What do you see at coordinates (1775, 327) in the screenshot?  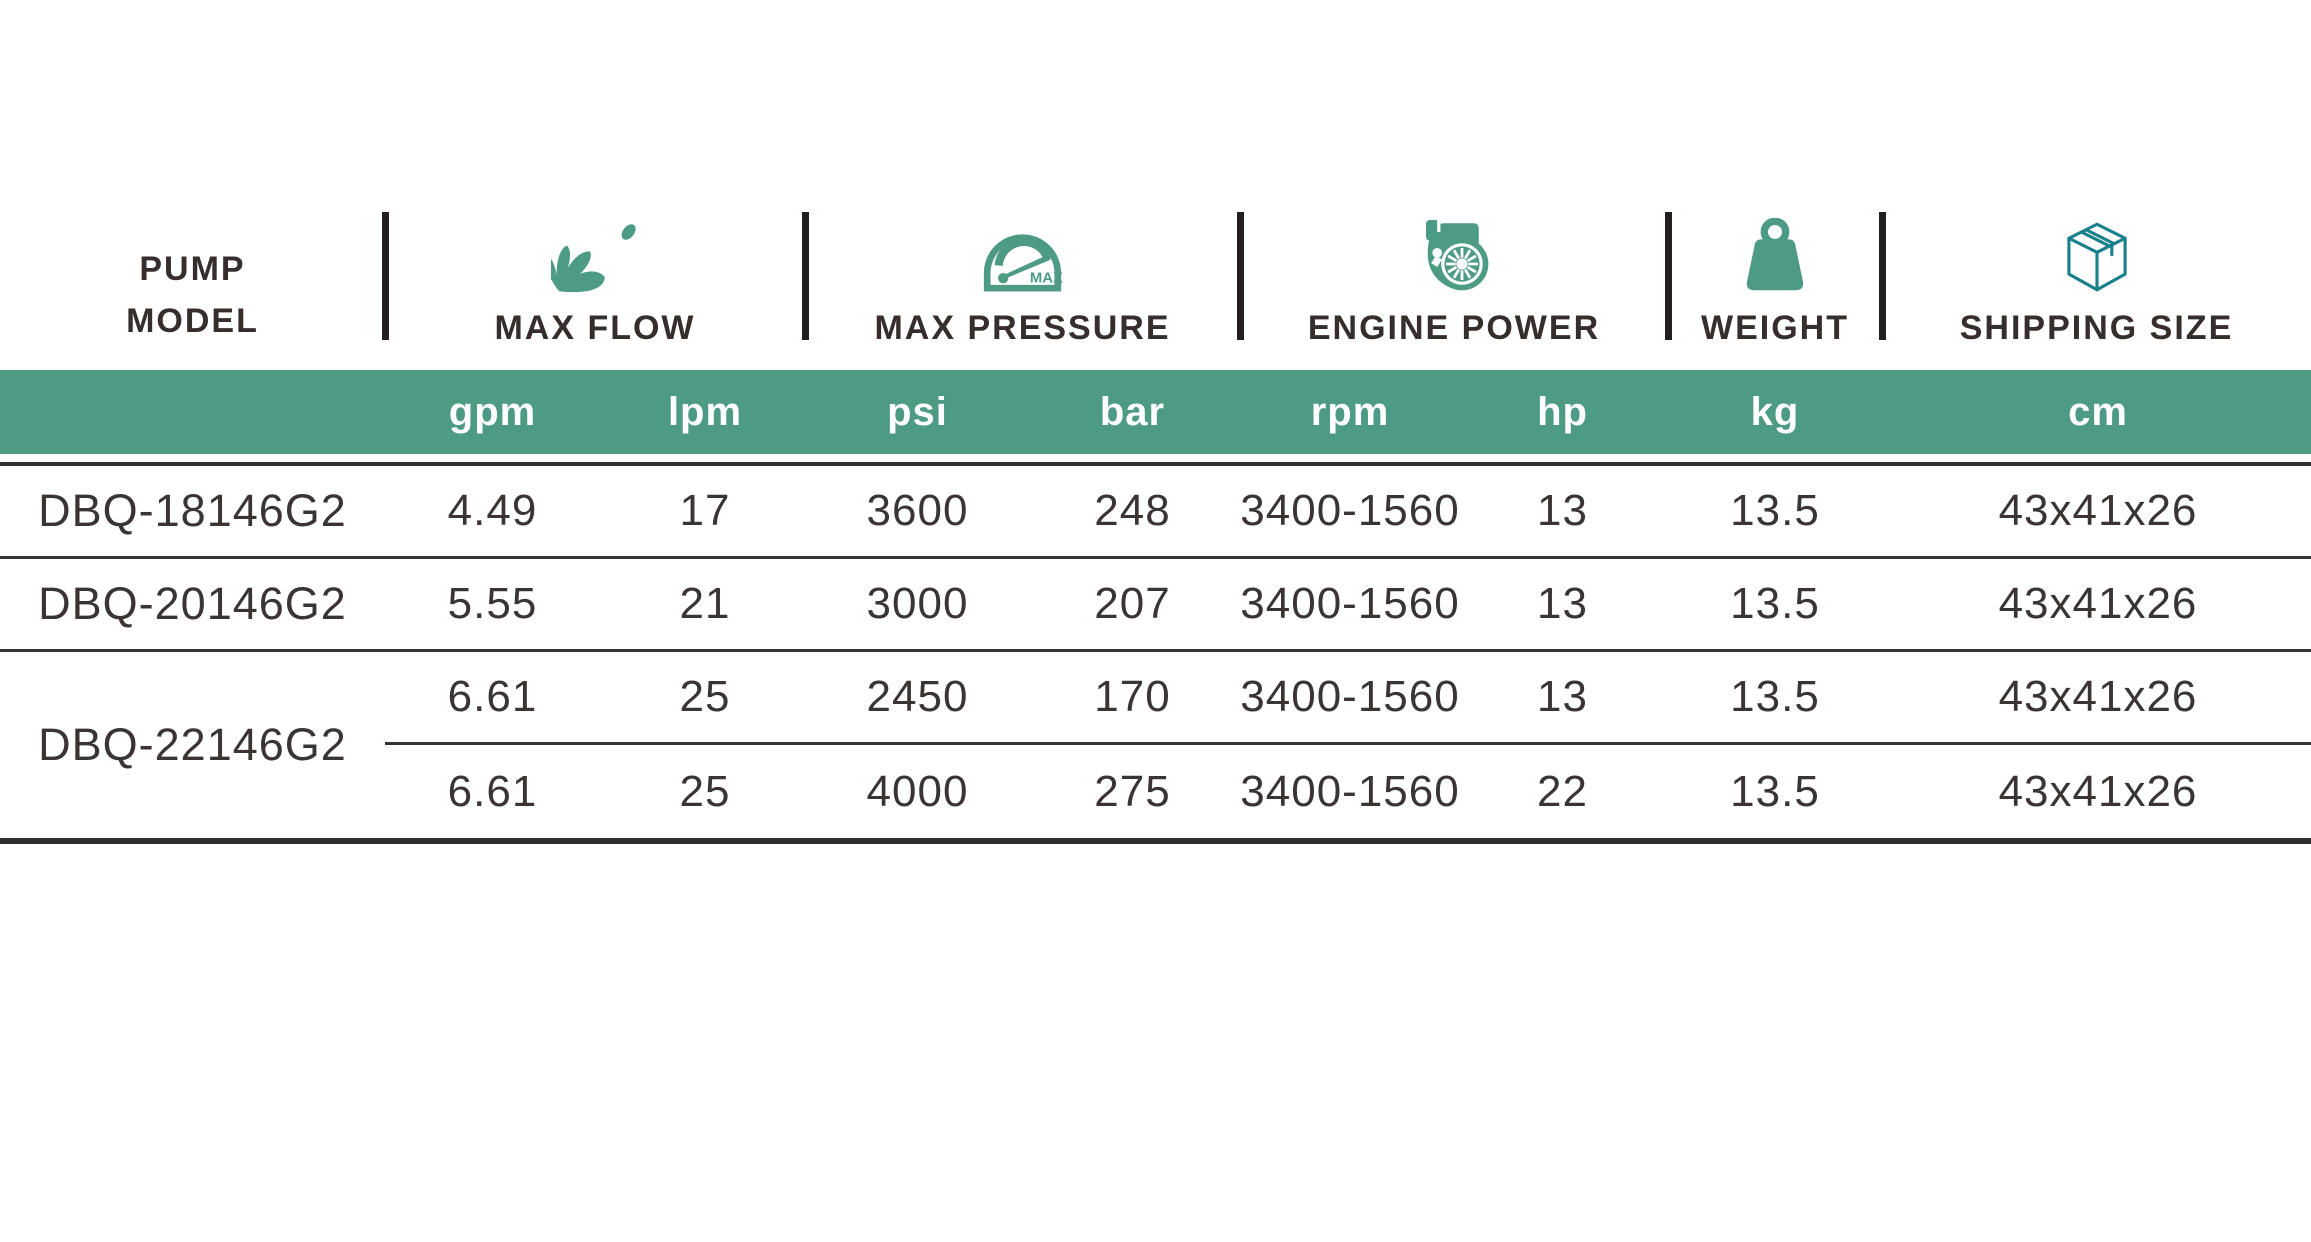 I see `weight-label: WEIGHT` at bounding box center [1775, 327].